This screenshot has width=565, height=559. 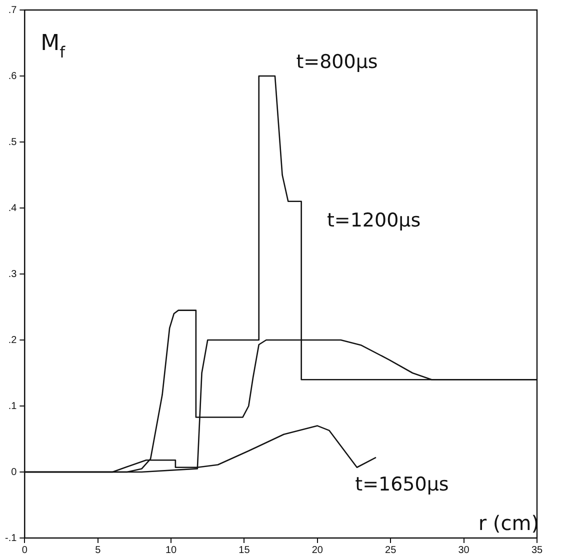 I want to click on x-tick-label: 10, so click(x=171, y=550).